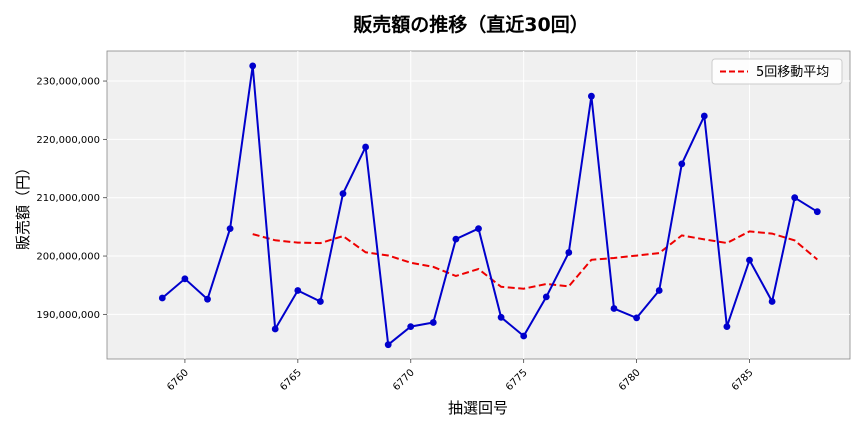 The width and height of the screenshot is (864, 432). Describe the element at coordinates (68, 315) in the screenshot. I see `y-tick-label: 190,000,000` at that location.